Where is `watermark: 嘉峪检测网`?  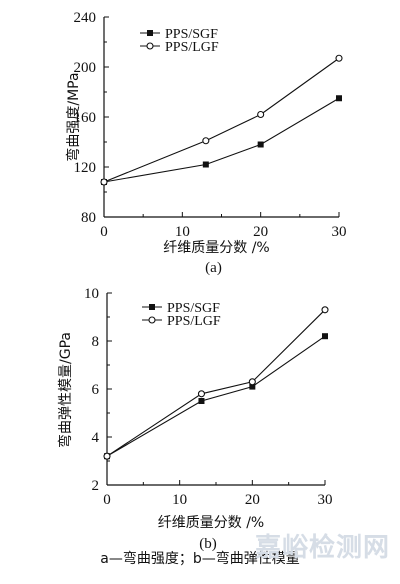 watermark: 嘉峪检测网 is located at coordinates (322, 548).